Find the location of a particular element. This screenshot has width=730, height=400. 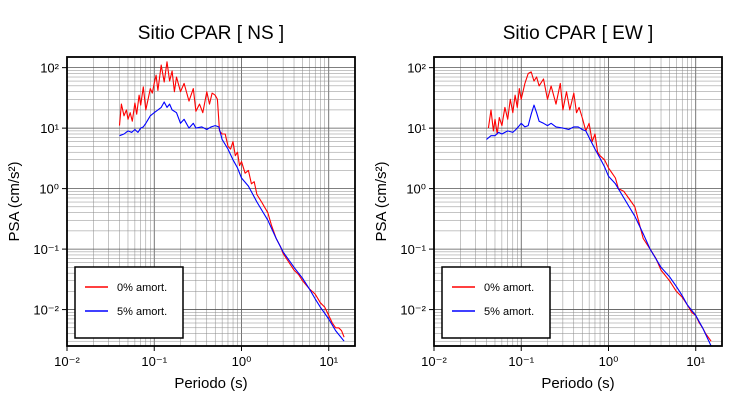

chart-title: Sitio CPAR [ NS ] is located at coordinates (211, 33).